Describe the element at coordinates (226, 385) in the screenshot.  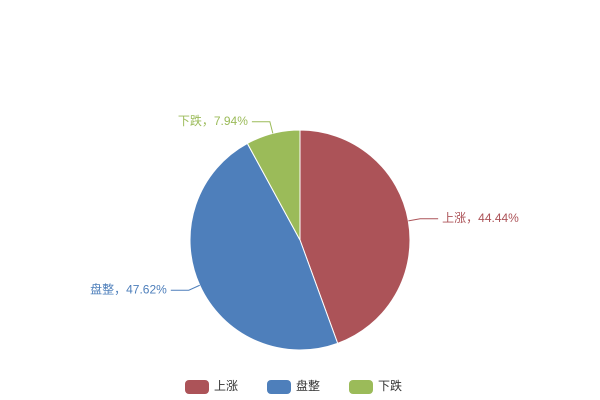
I see `legend-label: 上涨` at that location.